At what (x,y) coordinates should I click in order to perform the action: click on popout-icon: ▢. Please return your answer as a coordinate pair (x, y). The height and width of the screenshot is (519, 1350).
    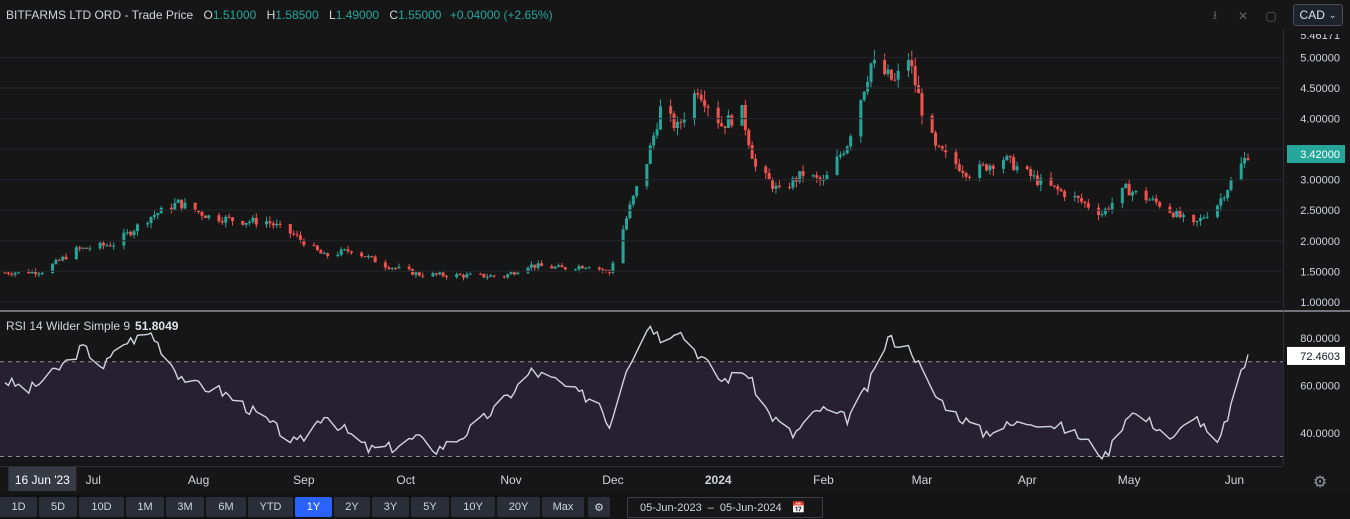
    Looking at the image, I should click on (1271, 16).